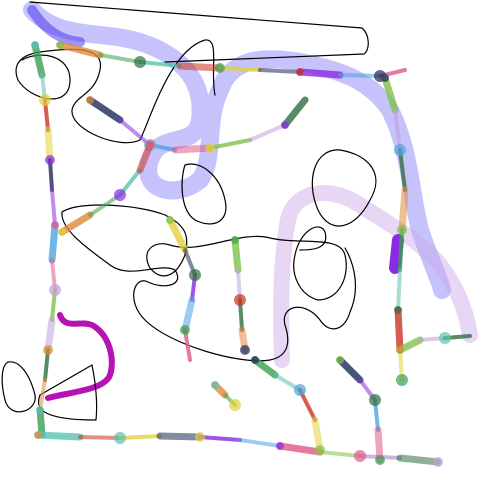 This screenshot has width=500, height=500. What do you see at coordinates (199, 32) in the screenshot?
I see `top-line` at bounding box center [199, 32].